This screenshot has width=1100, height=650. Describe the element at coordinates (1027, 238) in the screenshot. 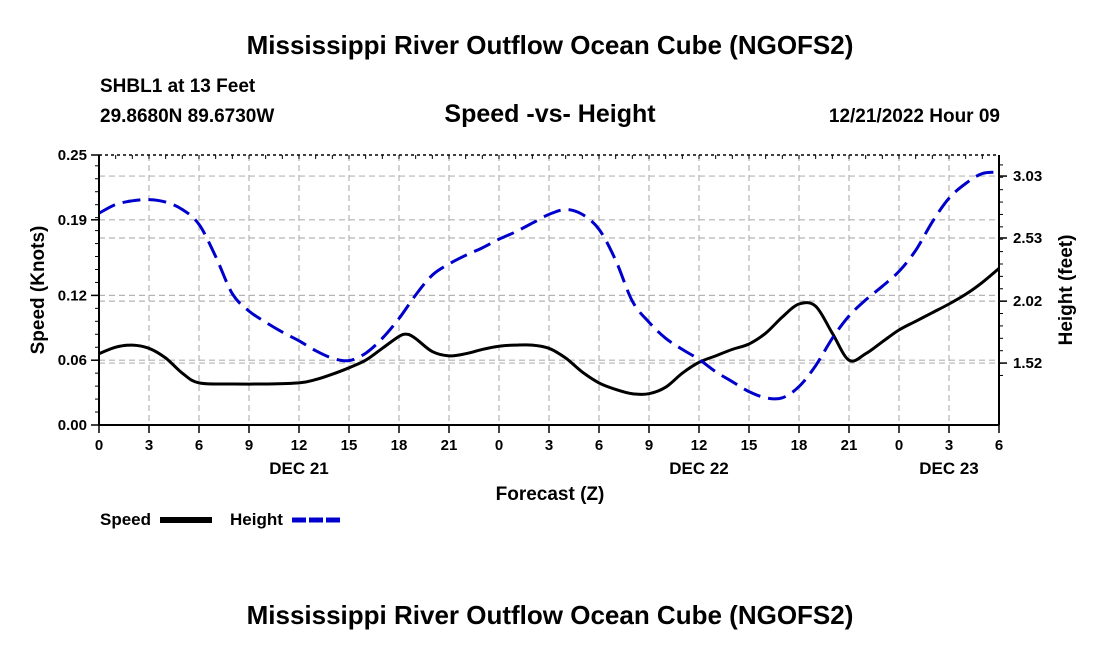

I see `y-right-tick-label: 2.53` at that location.